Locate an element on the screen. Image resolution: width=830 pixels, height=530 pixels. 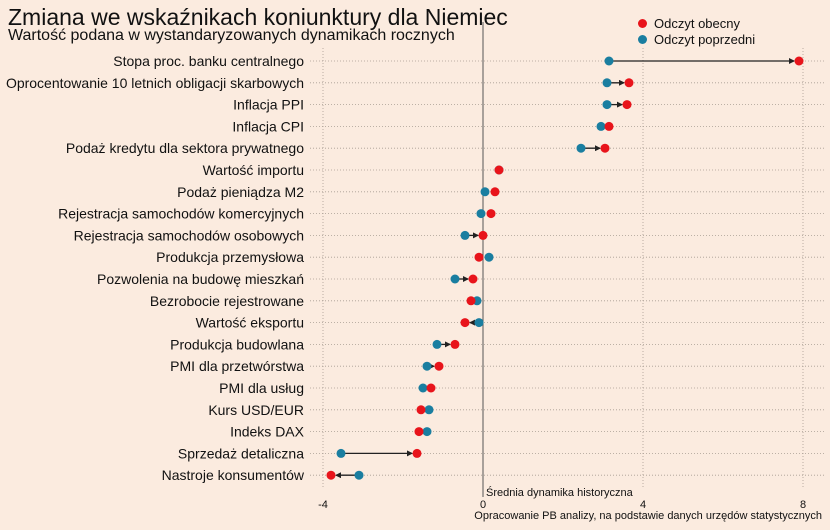
legend: Odczyt obecny Odczyt poprzedni is located at coordinates (696, 31).